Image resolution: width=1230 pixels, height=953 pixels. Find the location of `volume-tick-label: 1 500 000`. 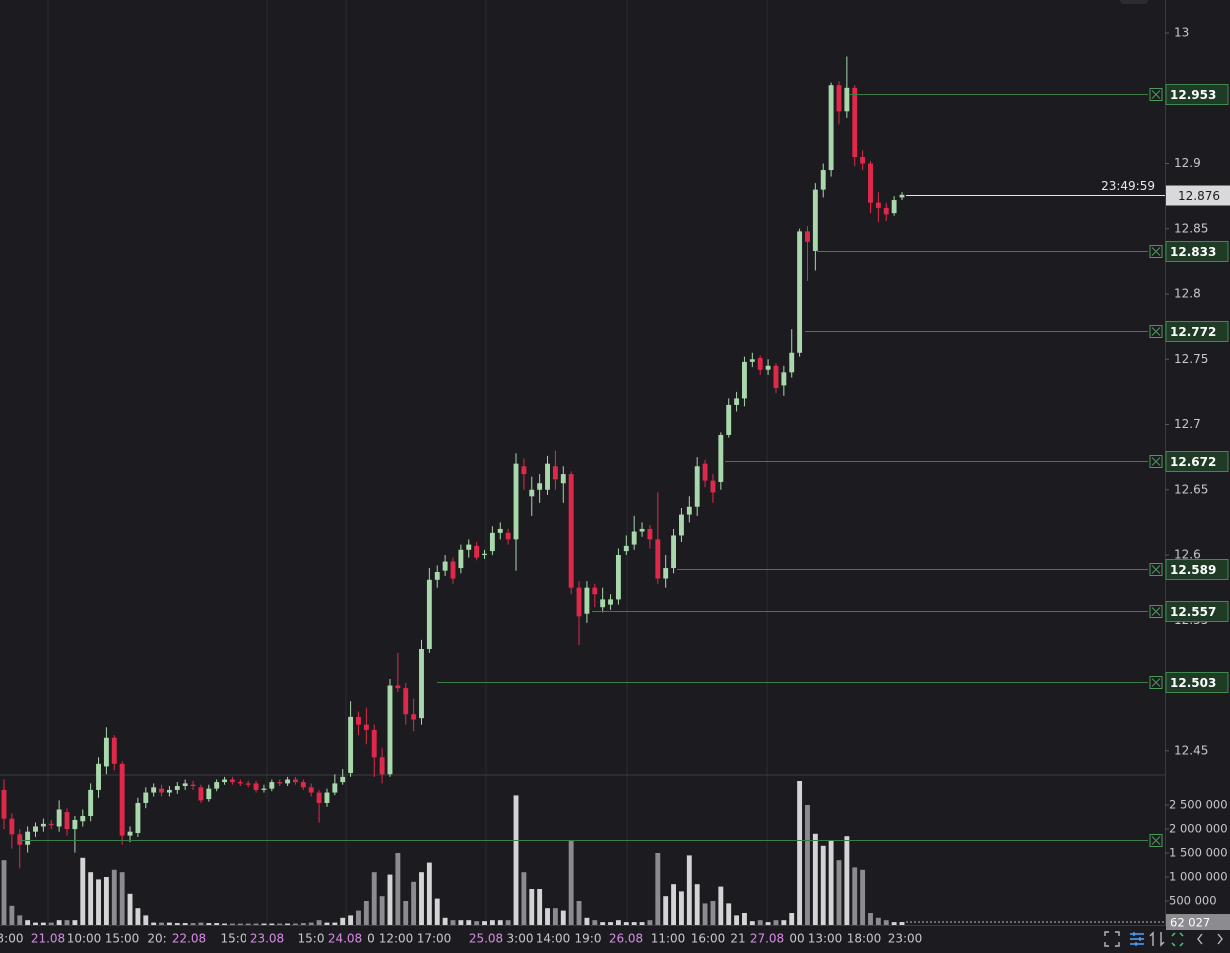

volume-tick-label: 1 500 000 is located at coordinates (1198, 853).